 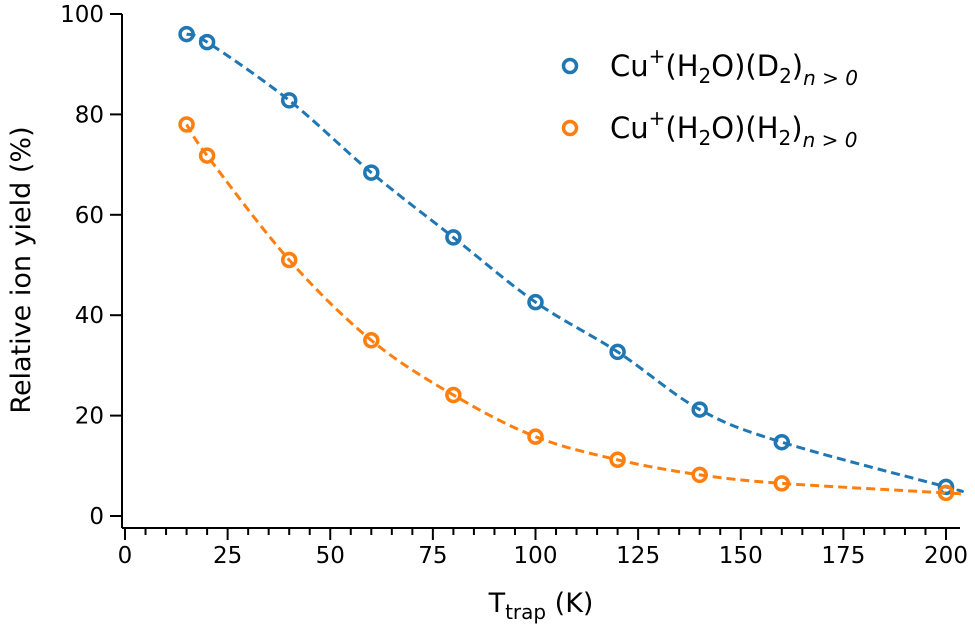 I want to click on y-axis-title: Relative ion yield (%), so click(x=21, y=269).